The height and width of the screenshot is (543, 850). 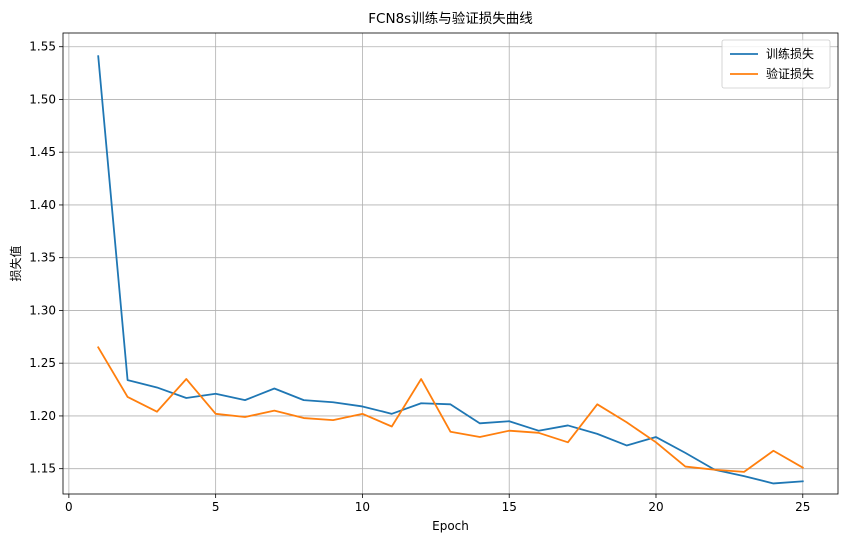 What do you see at coordinates (450, 19) in the screenshot?
I see `chart-title: FCN8s训练与验证损失曲线` at bounding box center [450, 19].